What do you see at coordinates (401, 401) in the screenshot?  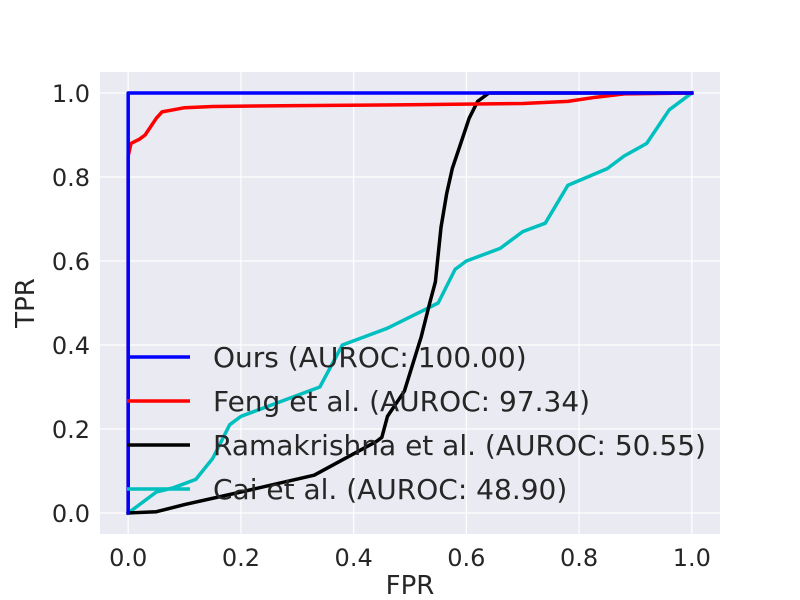 I see `legend-label: Feng et al. (AUROC: 97.34)` at bounding box center [401, 401].